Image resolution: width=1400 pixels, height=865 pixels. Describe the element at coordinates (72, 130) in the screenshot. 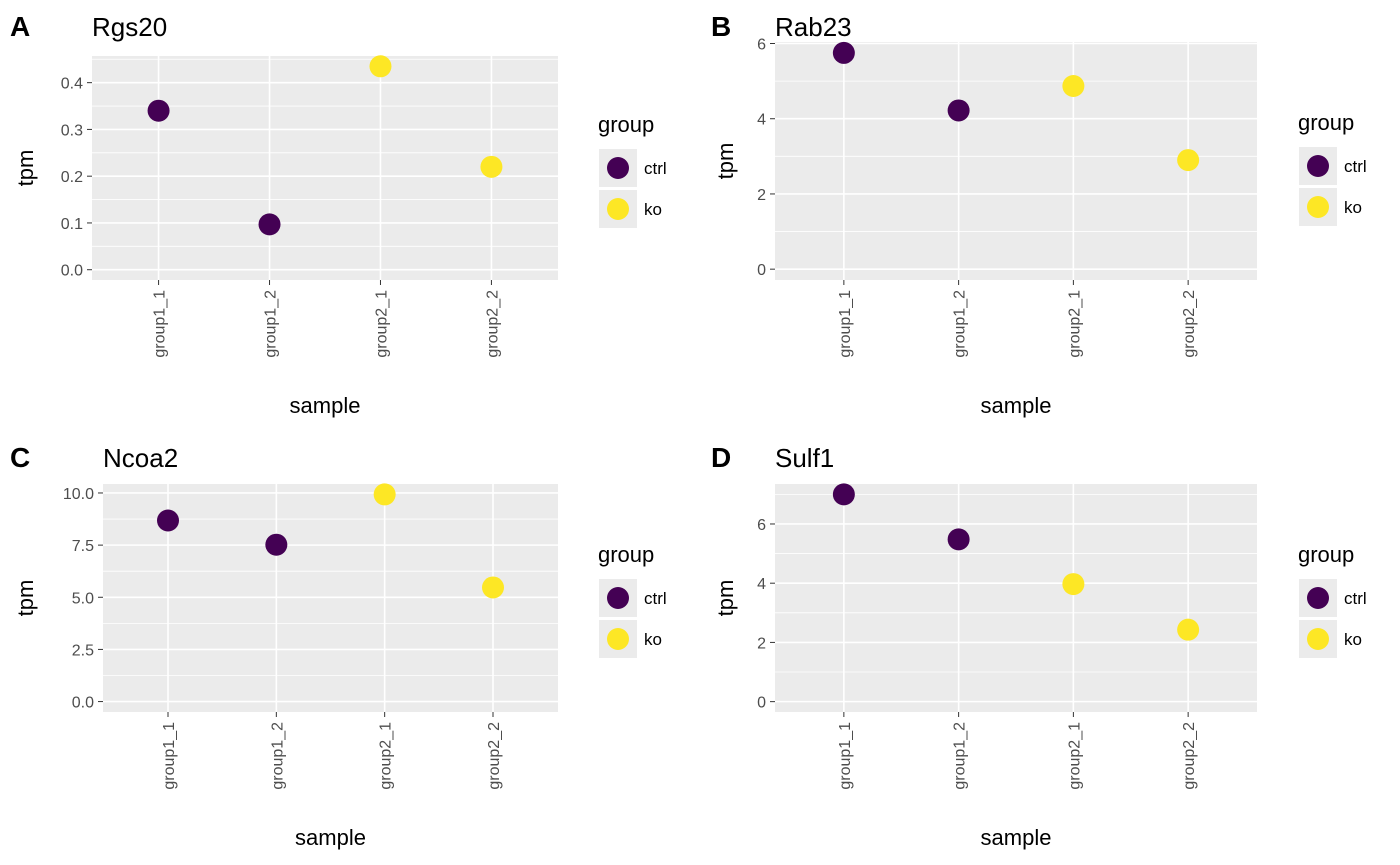

I see `y-tick-label: 0.3` at that location.